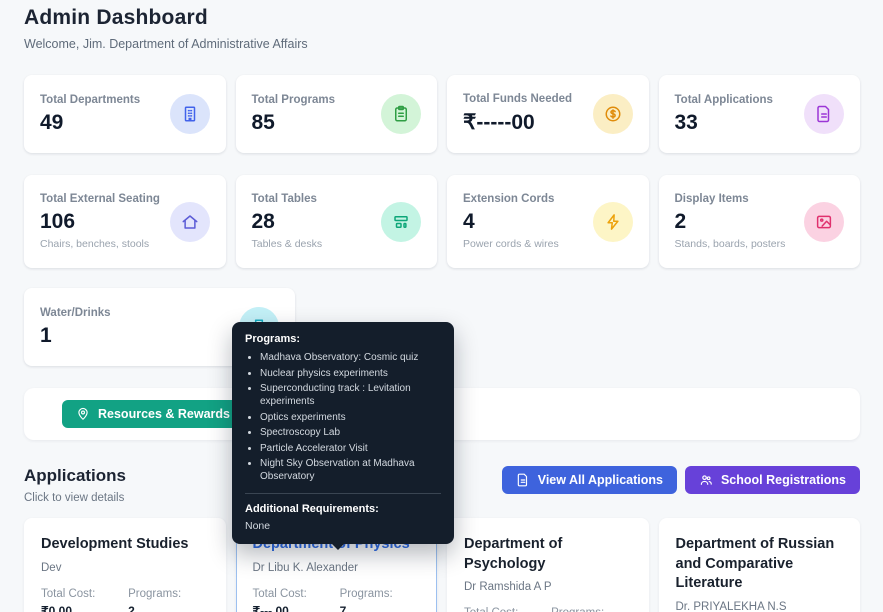 This screenshot has height=612, width=883. Describe the element at coordinates (711, 199) in the screenshot. I see `stat-label: Display Items` at that location.